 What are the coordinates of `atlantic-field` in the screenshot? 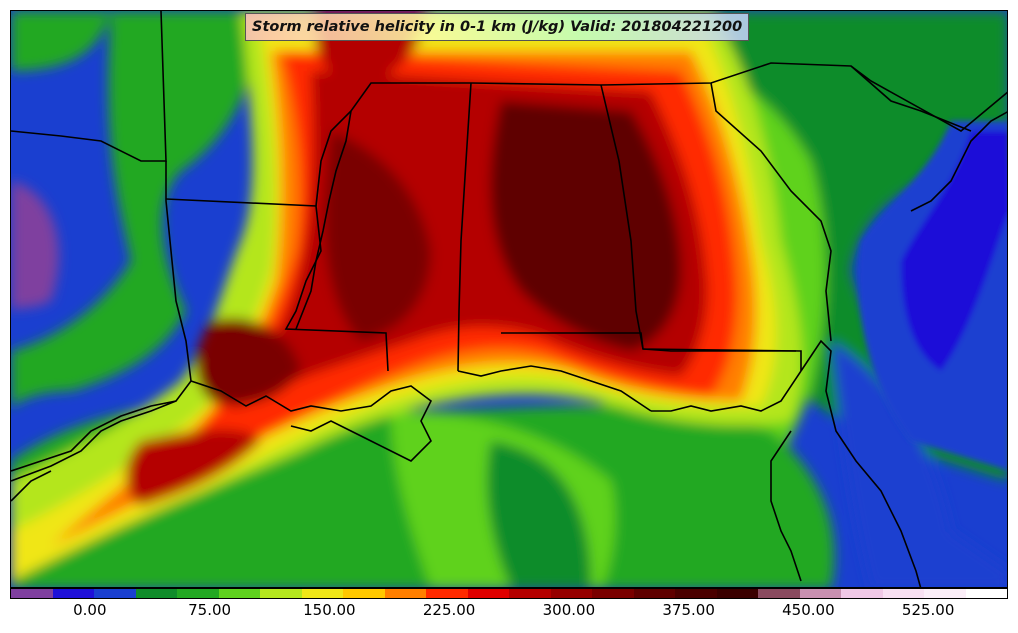 It's located at (932, 296).